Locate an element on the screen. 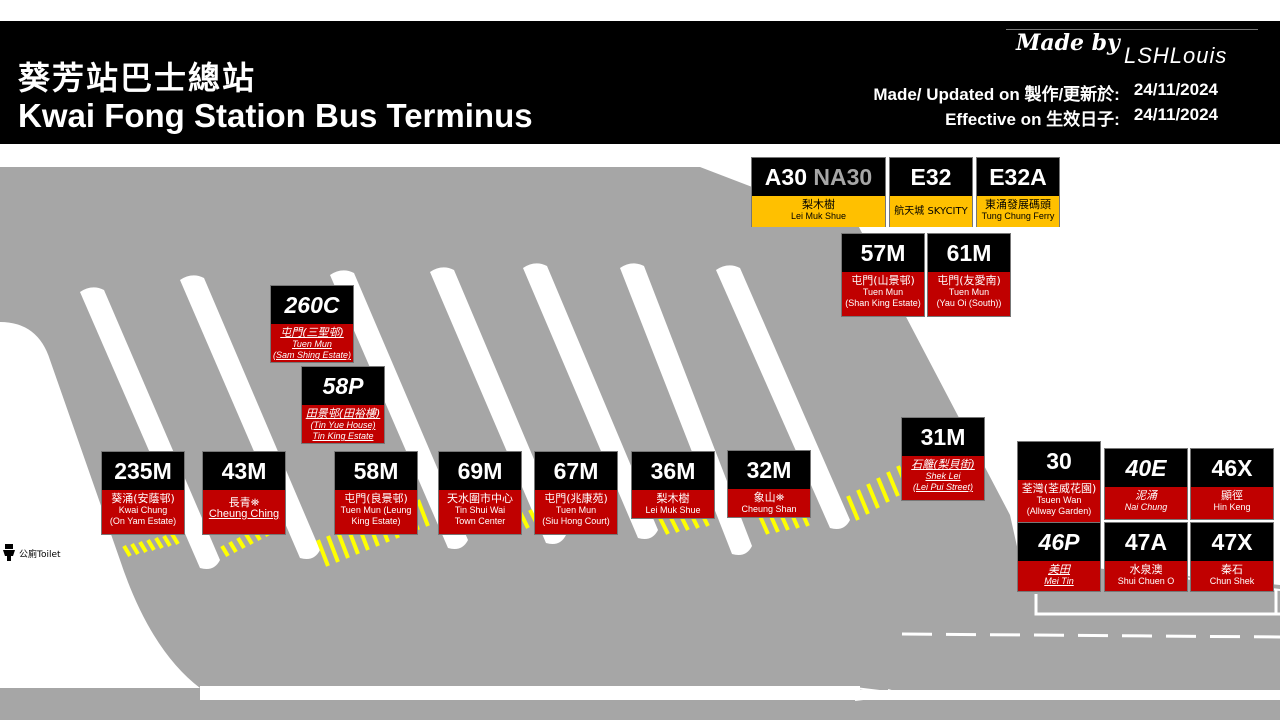 The height and width of the screenshot is (720, 1280). route-number: 58M is located at coordinates (376, 471).